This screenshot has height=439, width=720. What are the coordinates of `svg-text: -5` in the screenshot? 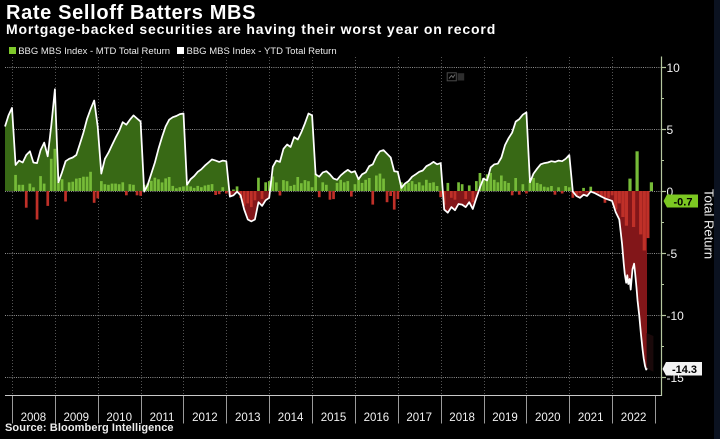 It's located at (672, 254).